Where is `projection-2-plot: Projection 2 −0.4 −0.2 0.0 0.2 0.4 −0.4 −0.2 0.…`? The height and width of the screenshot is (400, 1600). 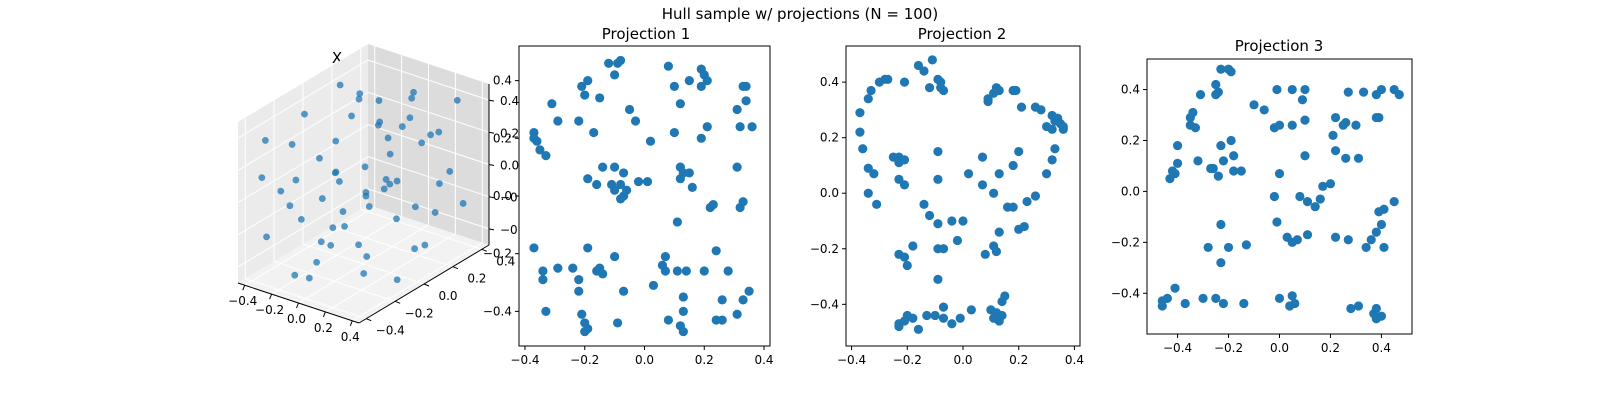 projection-2-plot: Projection 2 −0.4 −0.2 0.0 0.2 0.4 −0.4 −0.2 0.… is located at coordinates (947, 196).